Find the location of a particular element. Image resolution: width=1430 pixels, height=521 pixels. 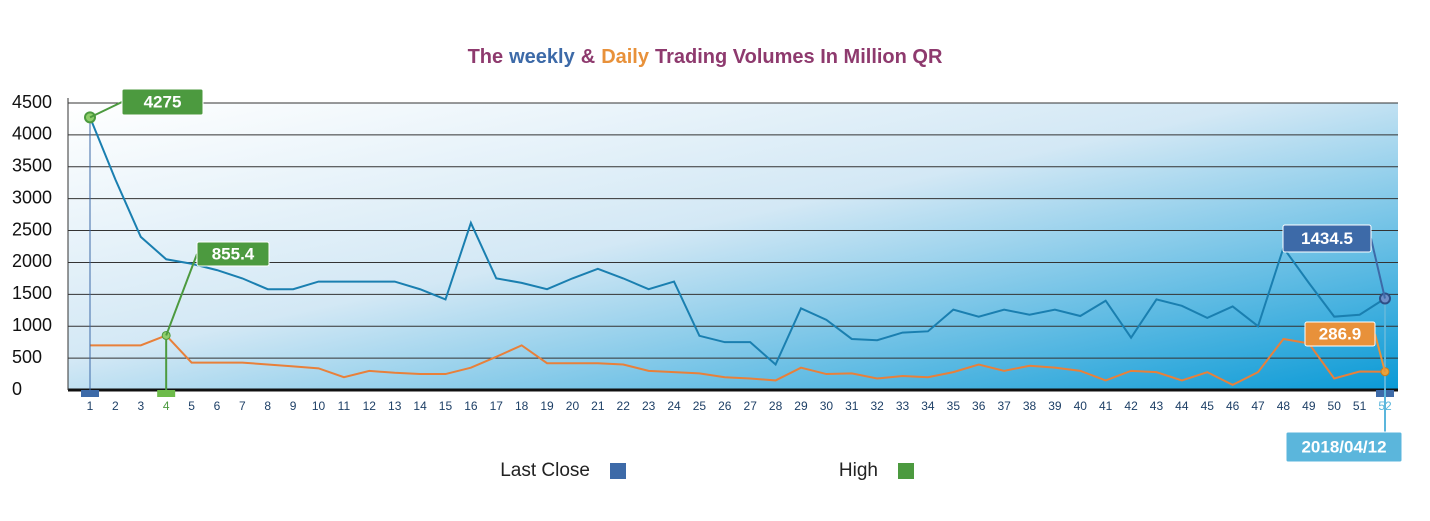

x-tick-label: 39 is located at coordinates (1055, 406).